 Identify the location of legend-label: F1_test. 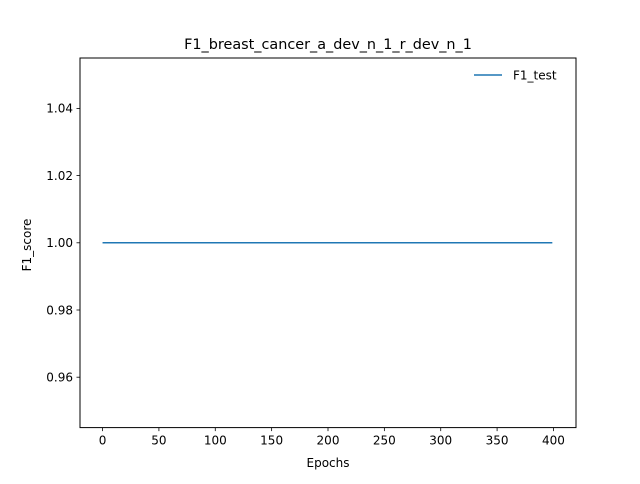
(535, 75).